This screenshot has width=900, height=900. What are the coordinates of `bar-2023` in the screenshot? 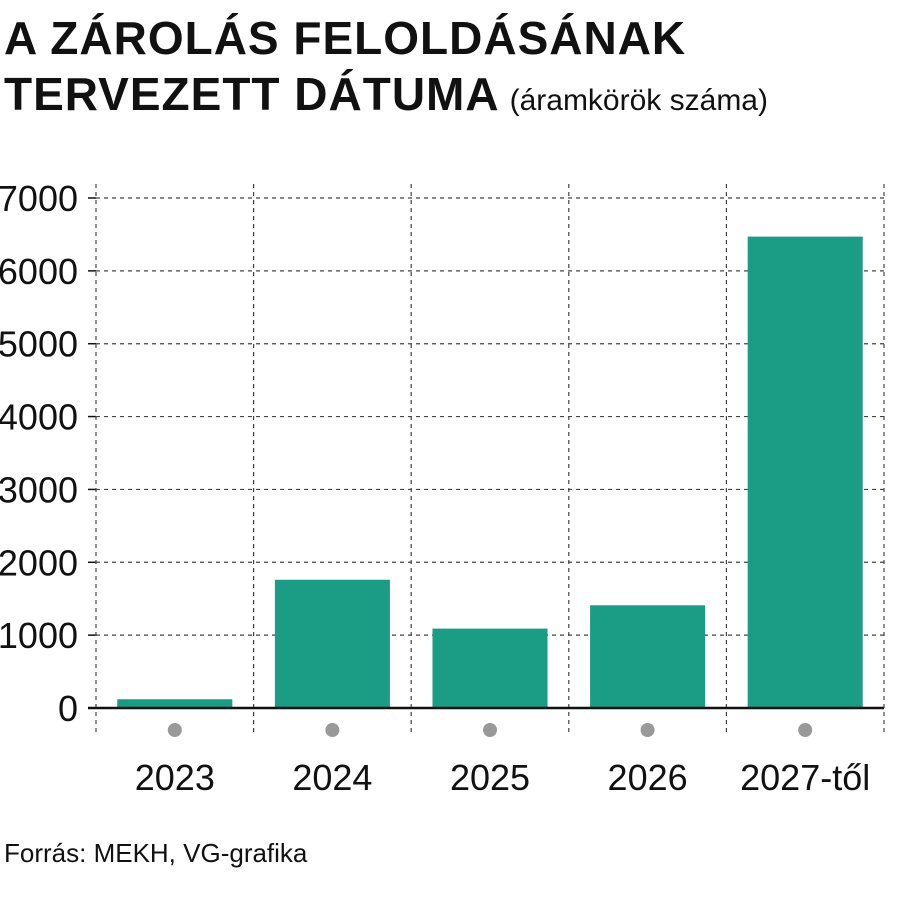 It's located at (175, 703).